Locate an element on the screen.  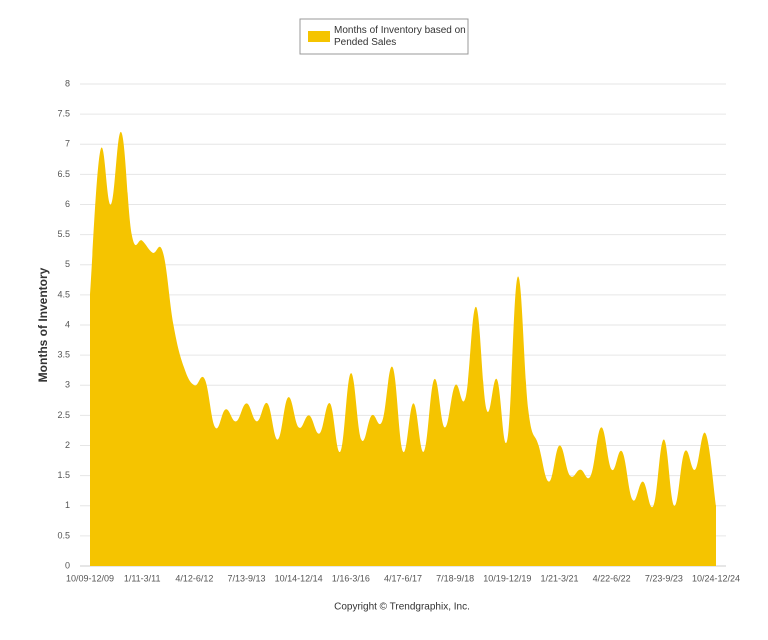
y-tick-label: 5.5 is located at coordinates (63, 234).